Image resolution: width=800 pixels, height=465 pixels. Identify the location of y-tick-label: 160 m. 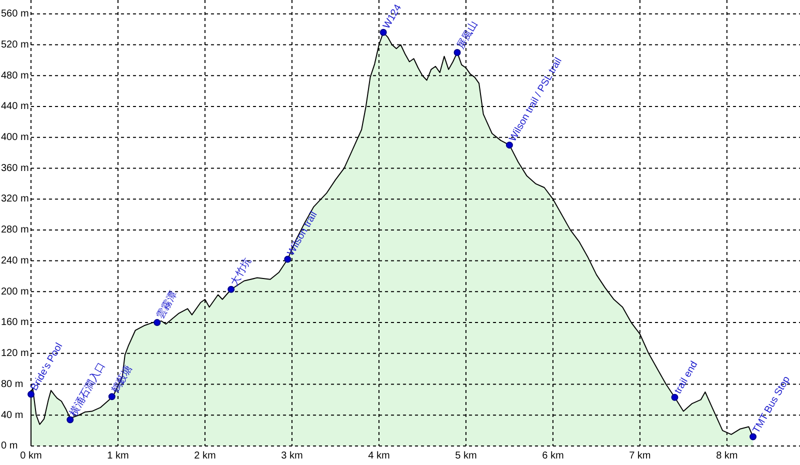
(15, 322).